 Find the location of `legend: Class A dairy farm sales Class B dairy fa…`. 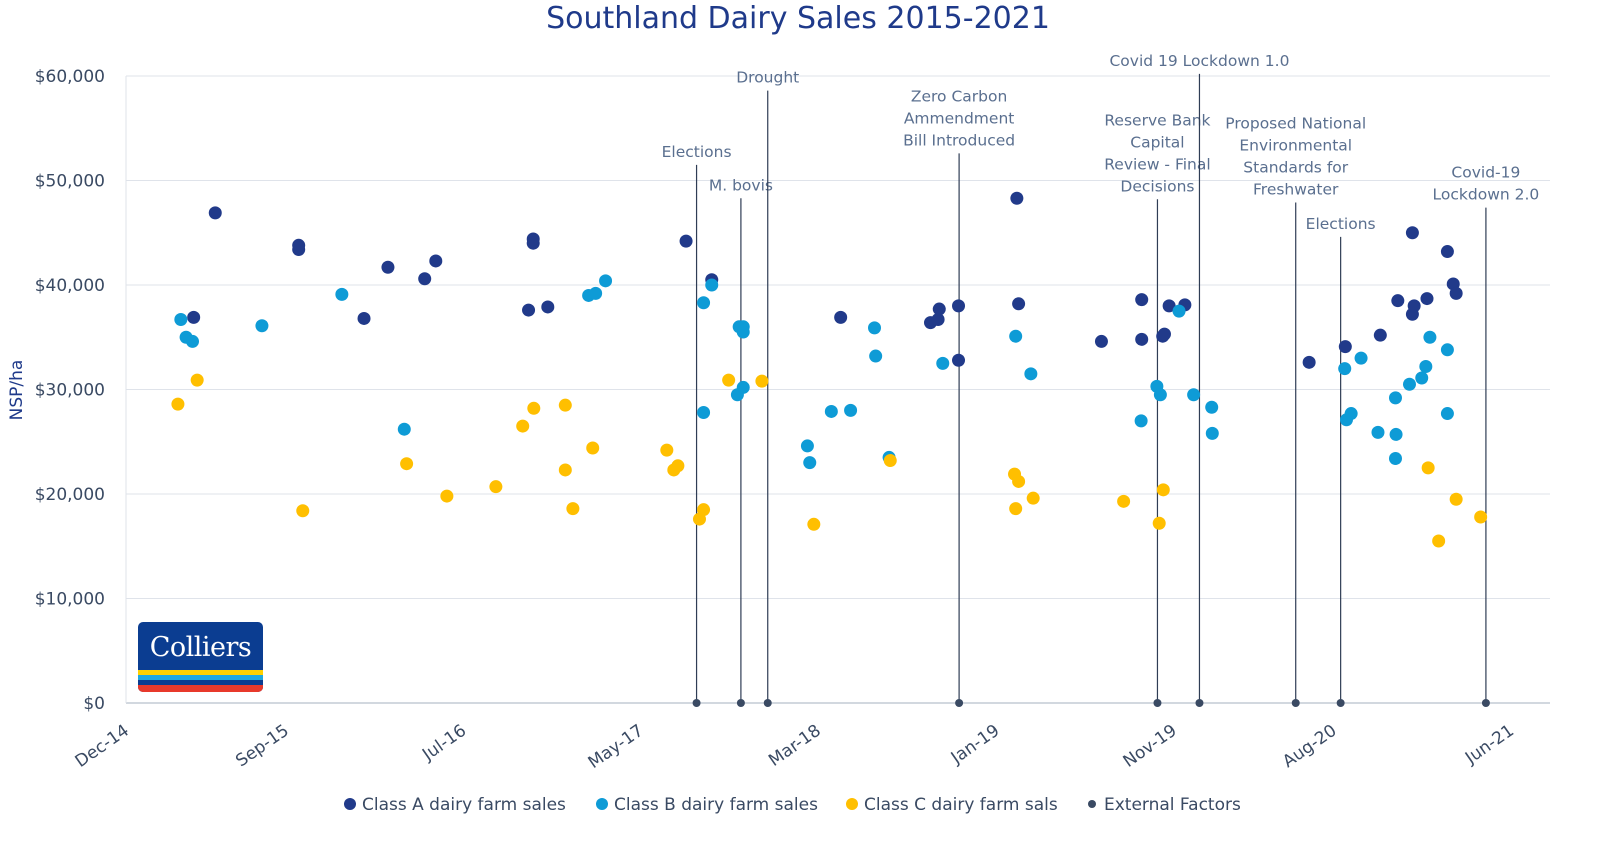

legend: Class A dairy farm sales Class B dairy fa… is located at coordinates (792, 805).